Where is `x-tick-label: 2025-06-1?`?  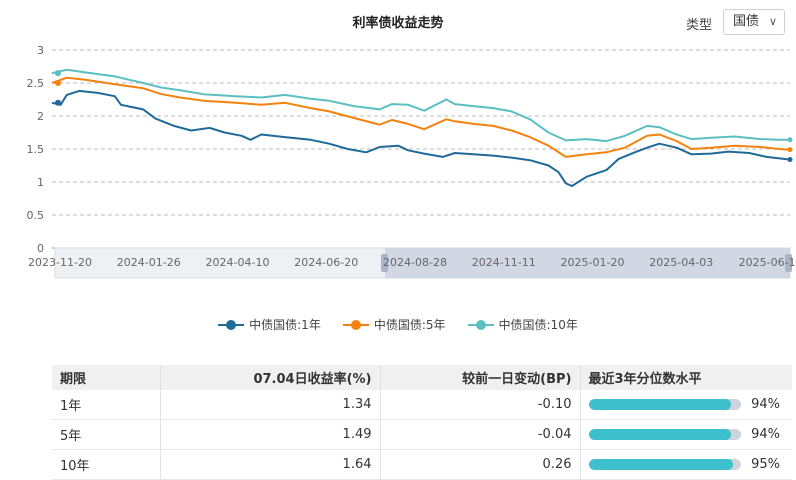 x-tick-label: 2025-06-1? is located at coordinates (767, 262).